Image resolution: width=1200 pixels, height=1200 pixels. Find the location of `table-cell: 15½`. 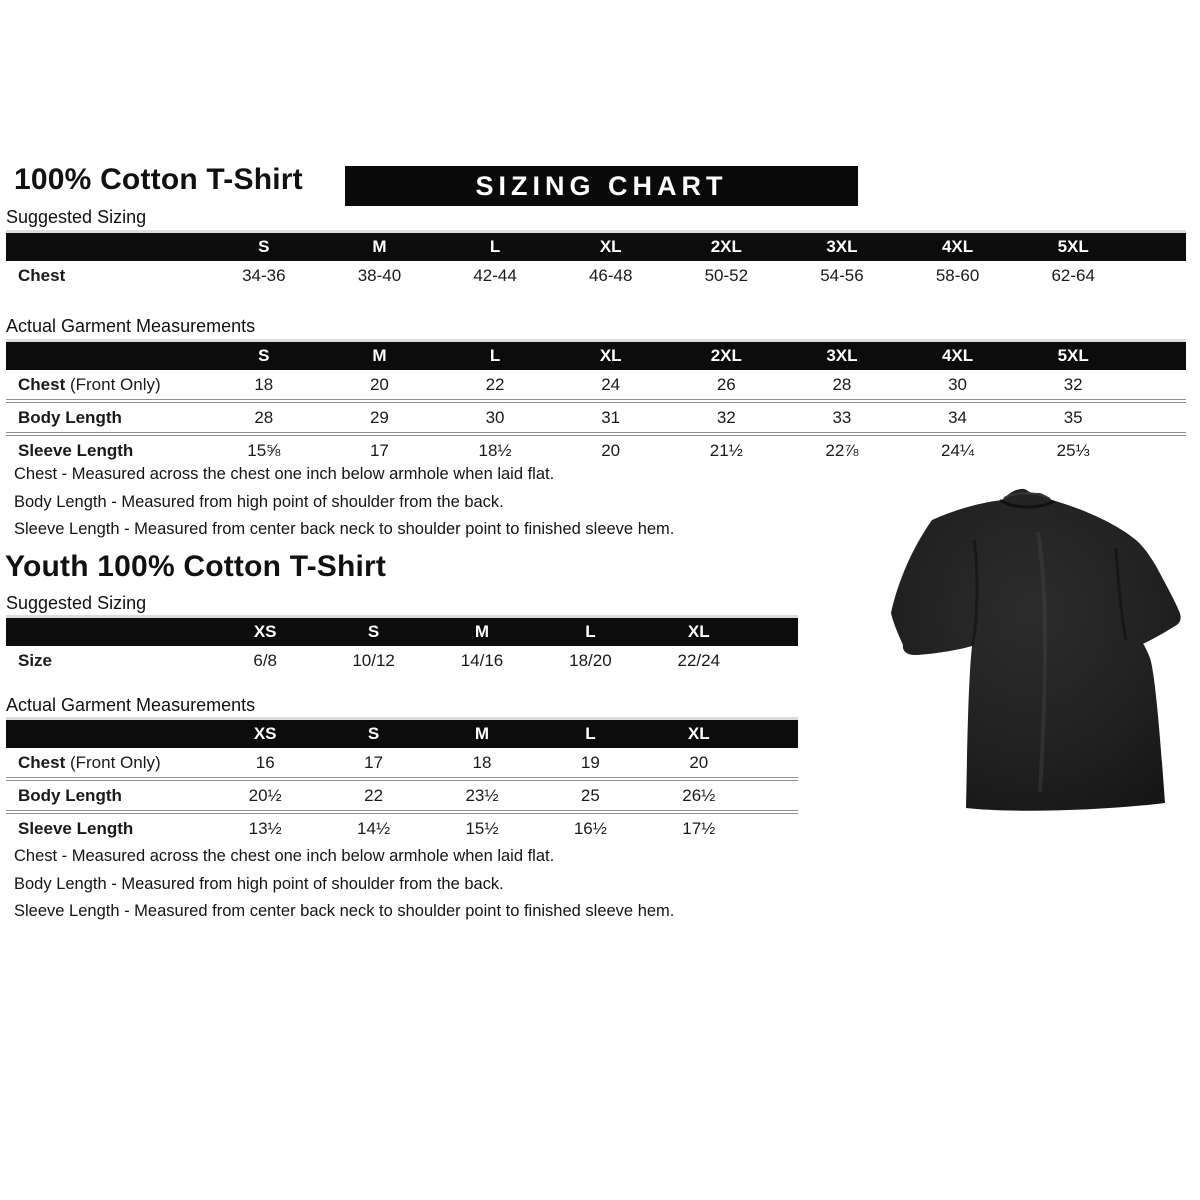

table-cell: 15½ is located at coordinates (482, 828).